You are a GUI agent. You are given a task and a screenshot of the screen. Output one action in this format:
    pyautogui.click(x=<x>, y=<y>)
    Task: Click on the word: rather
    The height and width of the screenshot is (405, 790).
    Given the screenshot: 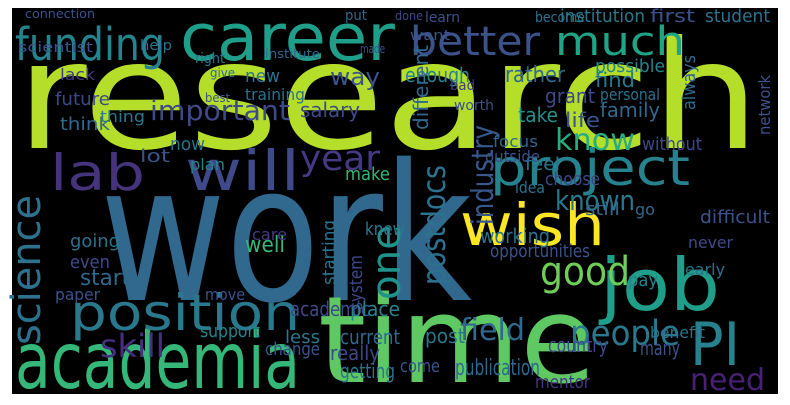 What is the action you would take?
    pyautogui.click(x=535, y=75)
    